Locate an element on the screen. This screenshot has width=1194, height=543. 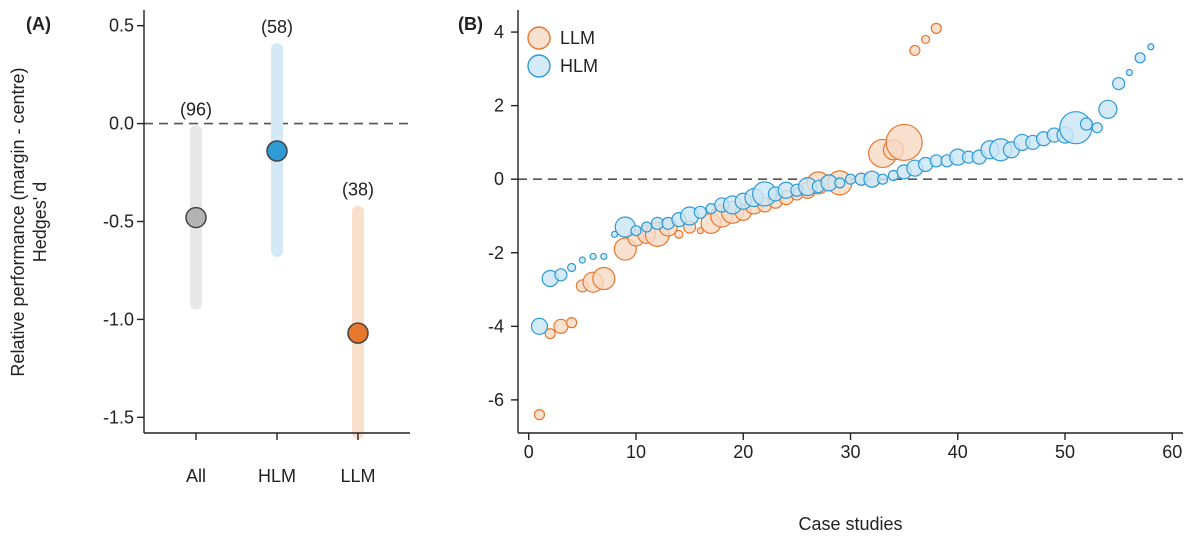
panel-a-y-tick-label: -0.5 is located at coordinates (118, 222).